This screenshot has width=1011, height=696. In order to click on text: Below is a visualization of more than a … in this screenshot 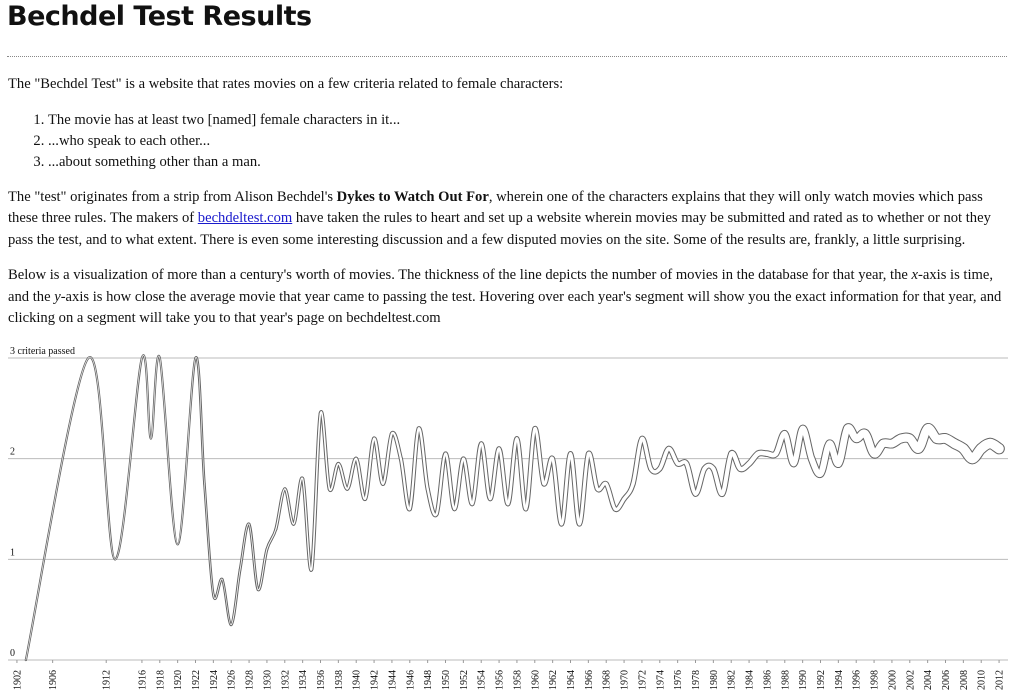, I will do `click(460, 275)`.